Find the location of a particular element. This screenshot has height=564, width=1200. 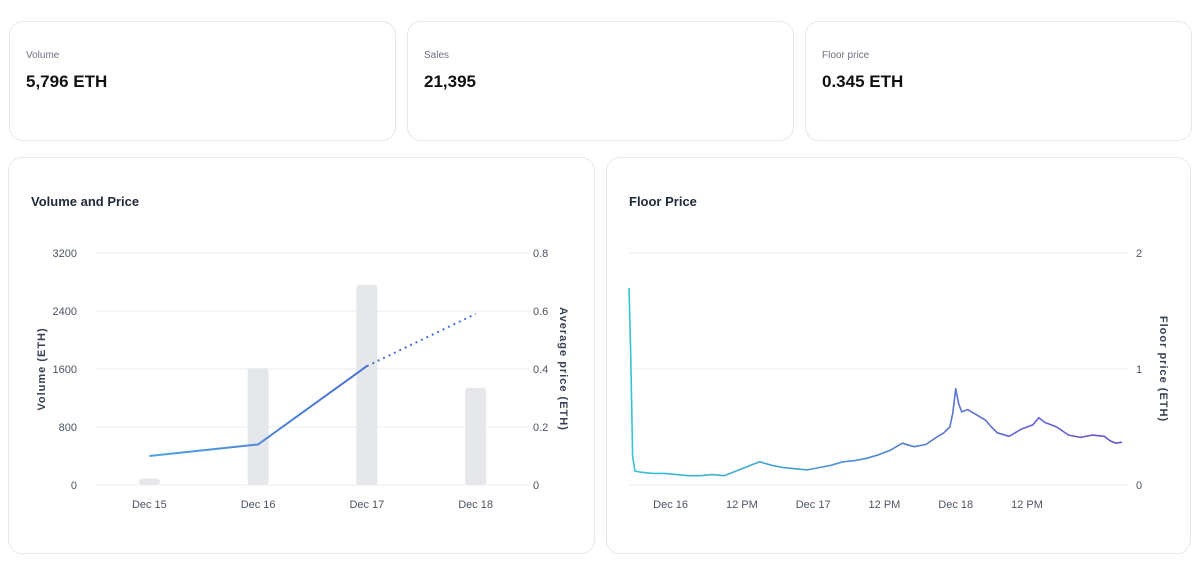

average-price-line is located at coordinates (258, 411).